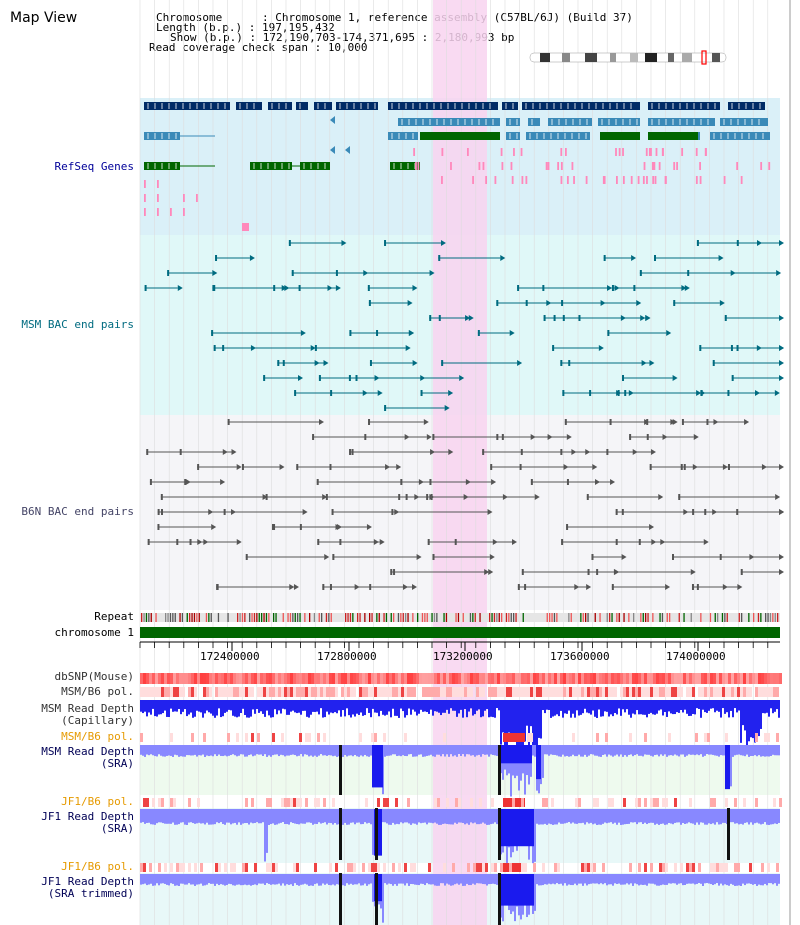  What do you see at coordinates (97, 736) in the screenshot?
I see `msm-b6-pol-sra-label: MSM/B6 pol.` at bounding box center [97, 736].